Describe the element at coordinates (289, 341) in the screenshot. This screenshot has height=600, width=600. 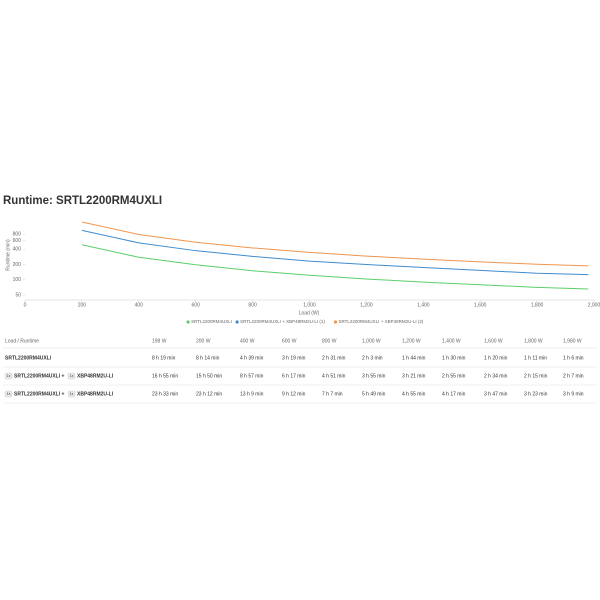
I see `table-header: 600 W` at that location.